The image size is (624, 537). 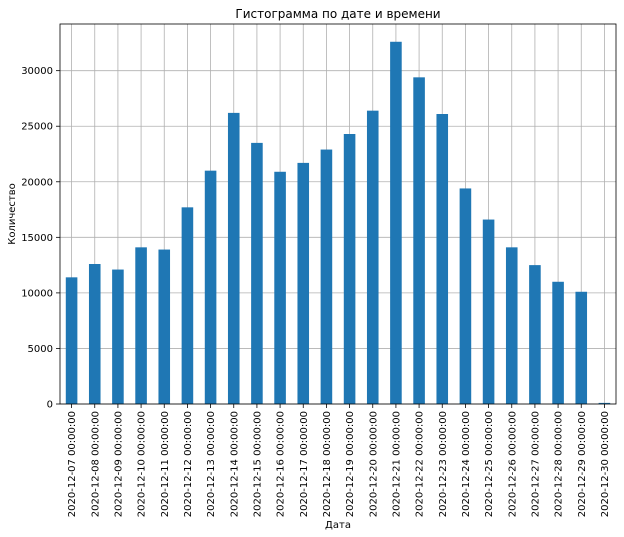 What do you see at coordinates (188, 464) in the screenshot?
I see `x-tick-label: 2020-12-12 00:00:00` at bounding box center [188, 464].